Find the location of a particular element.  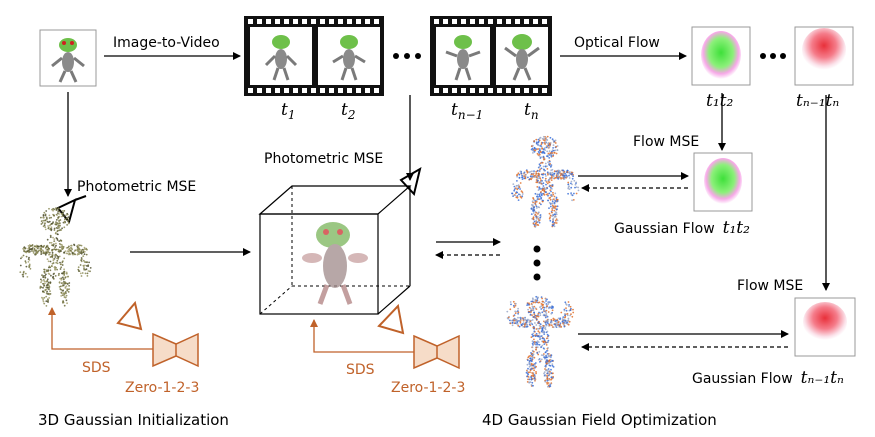

video-frame-tn1 is located at coordinates (463, 58).